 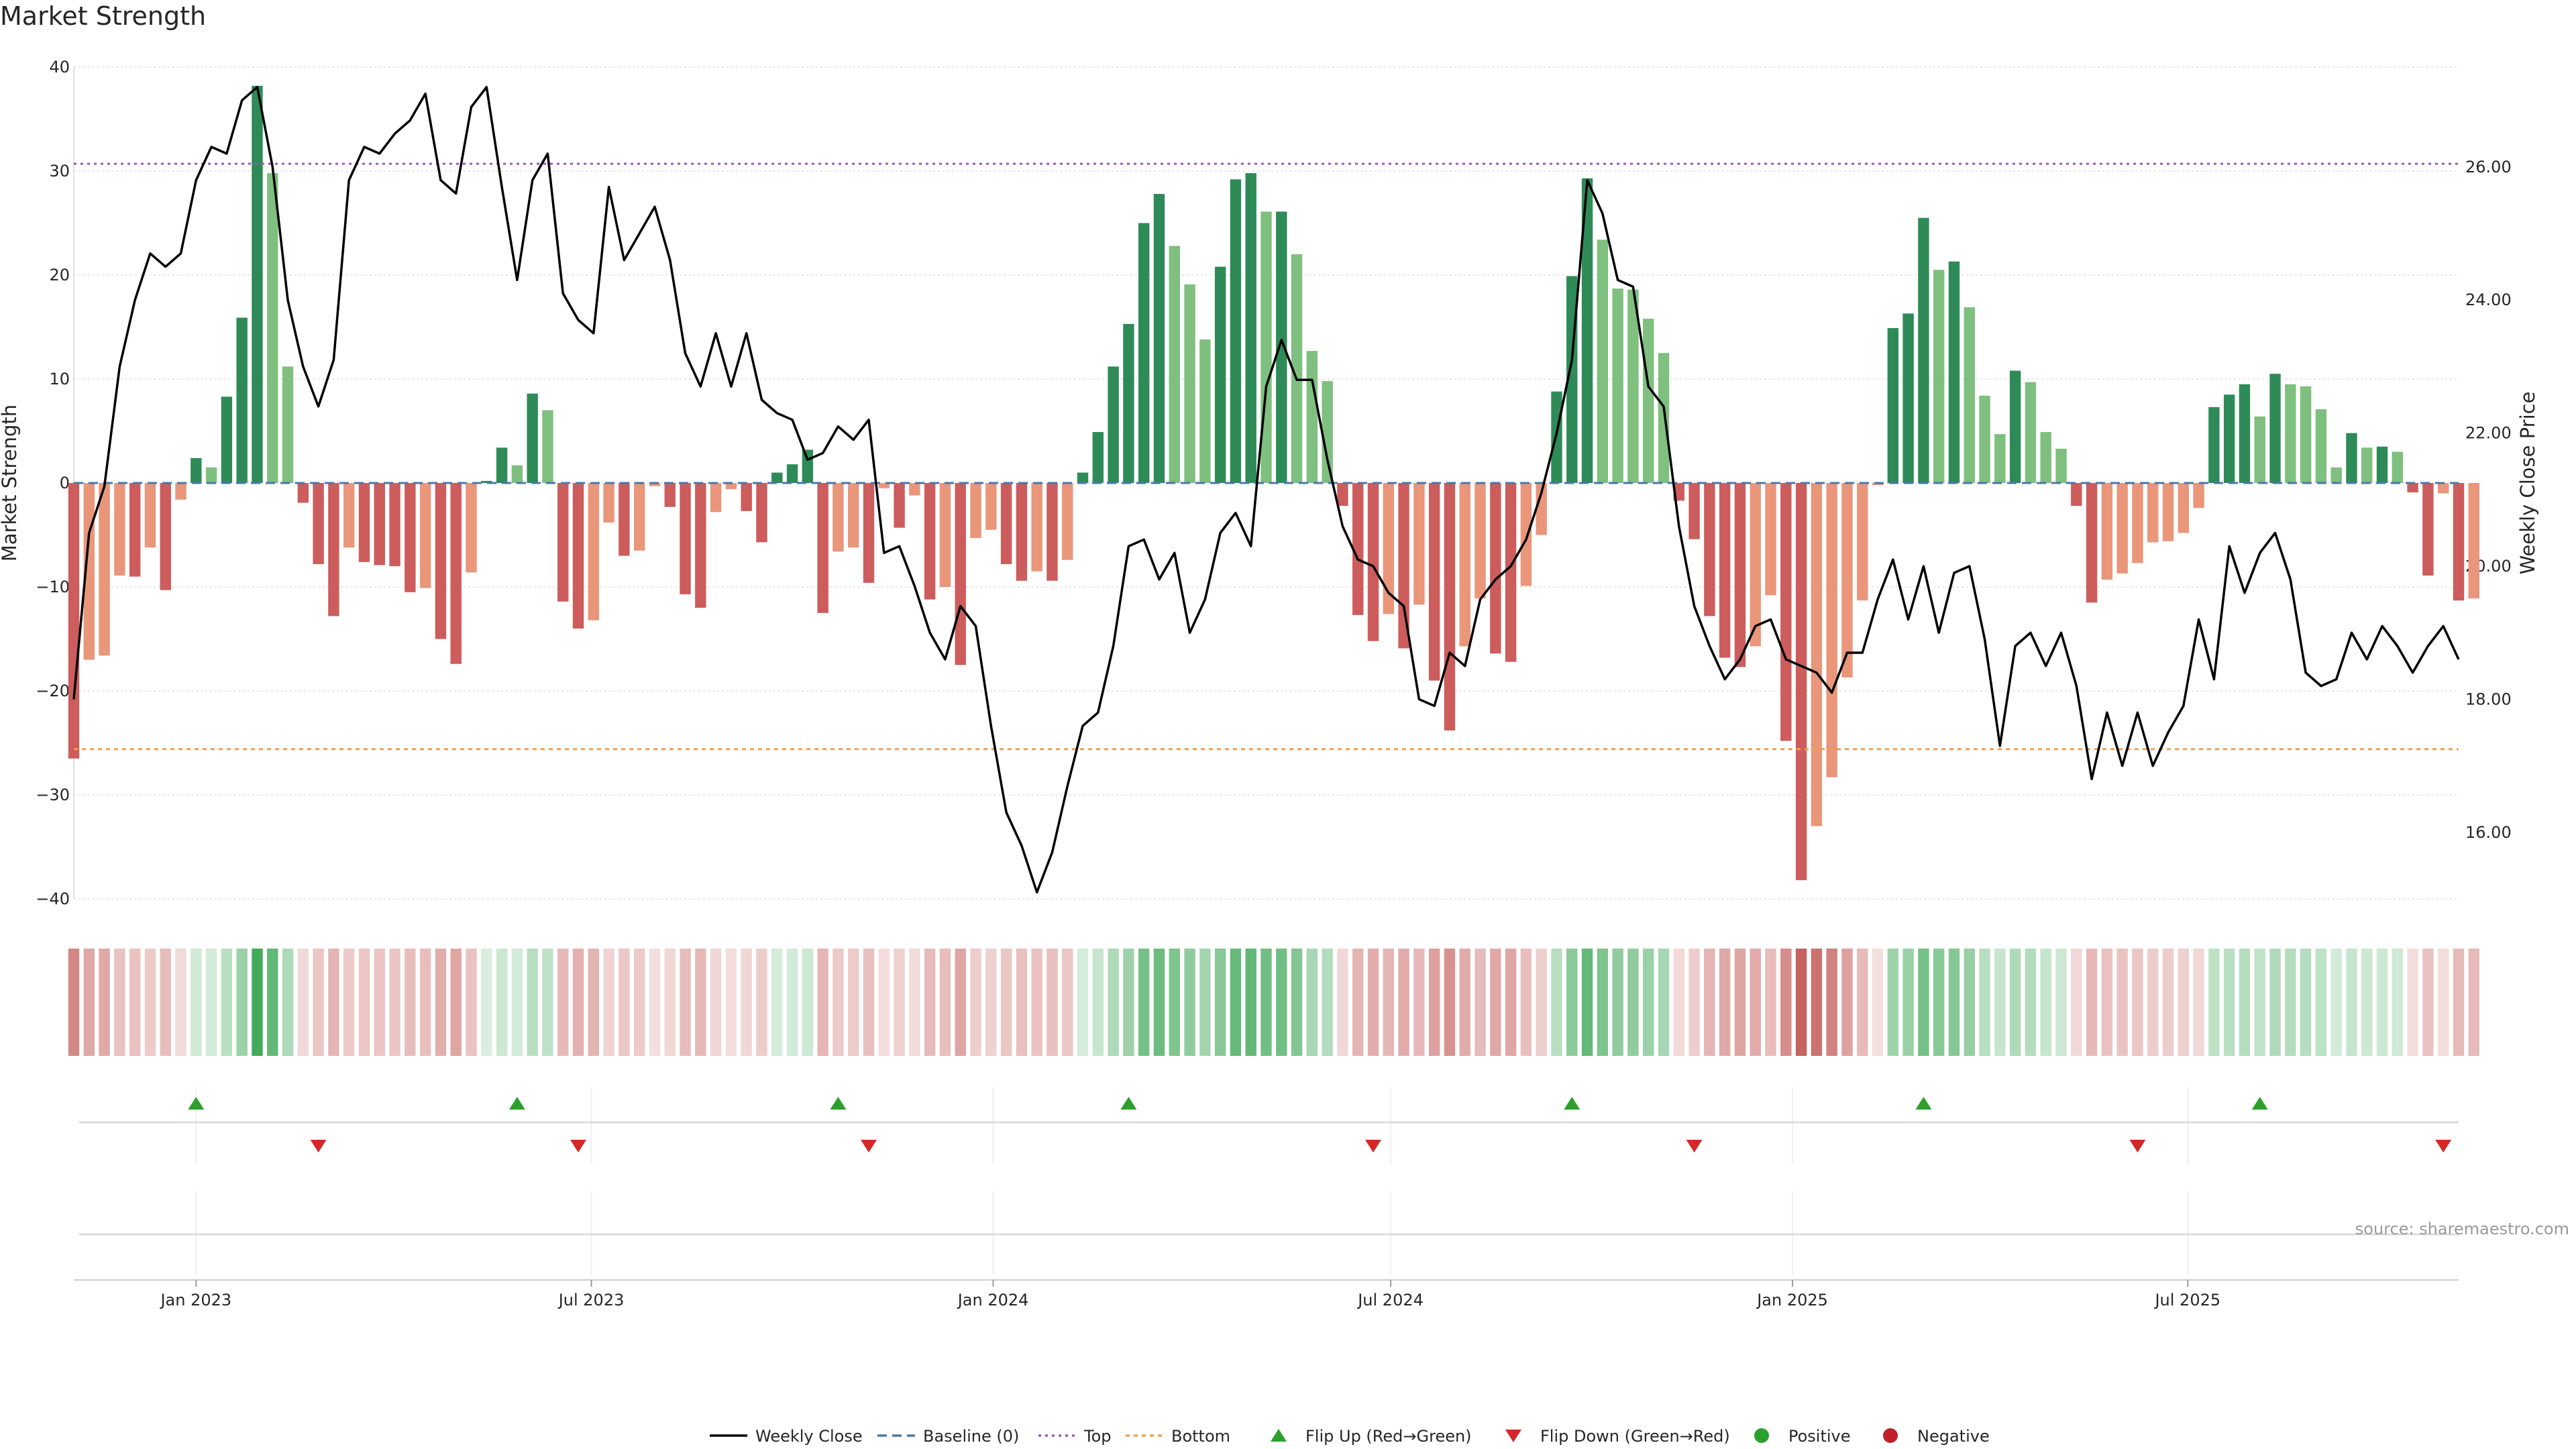 I want to click on right-tick-label: 18.00, so click(x=2488, y=699).